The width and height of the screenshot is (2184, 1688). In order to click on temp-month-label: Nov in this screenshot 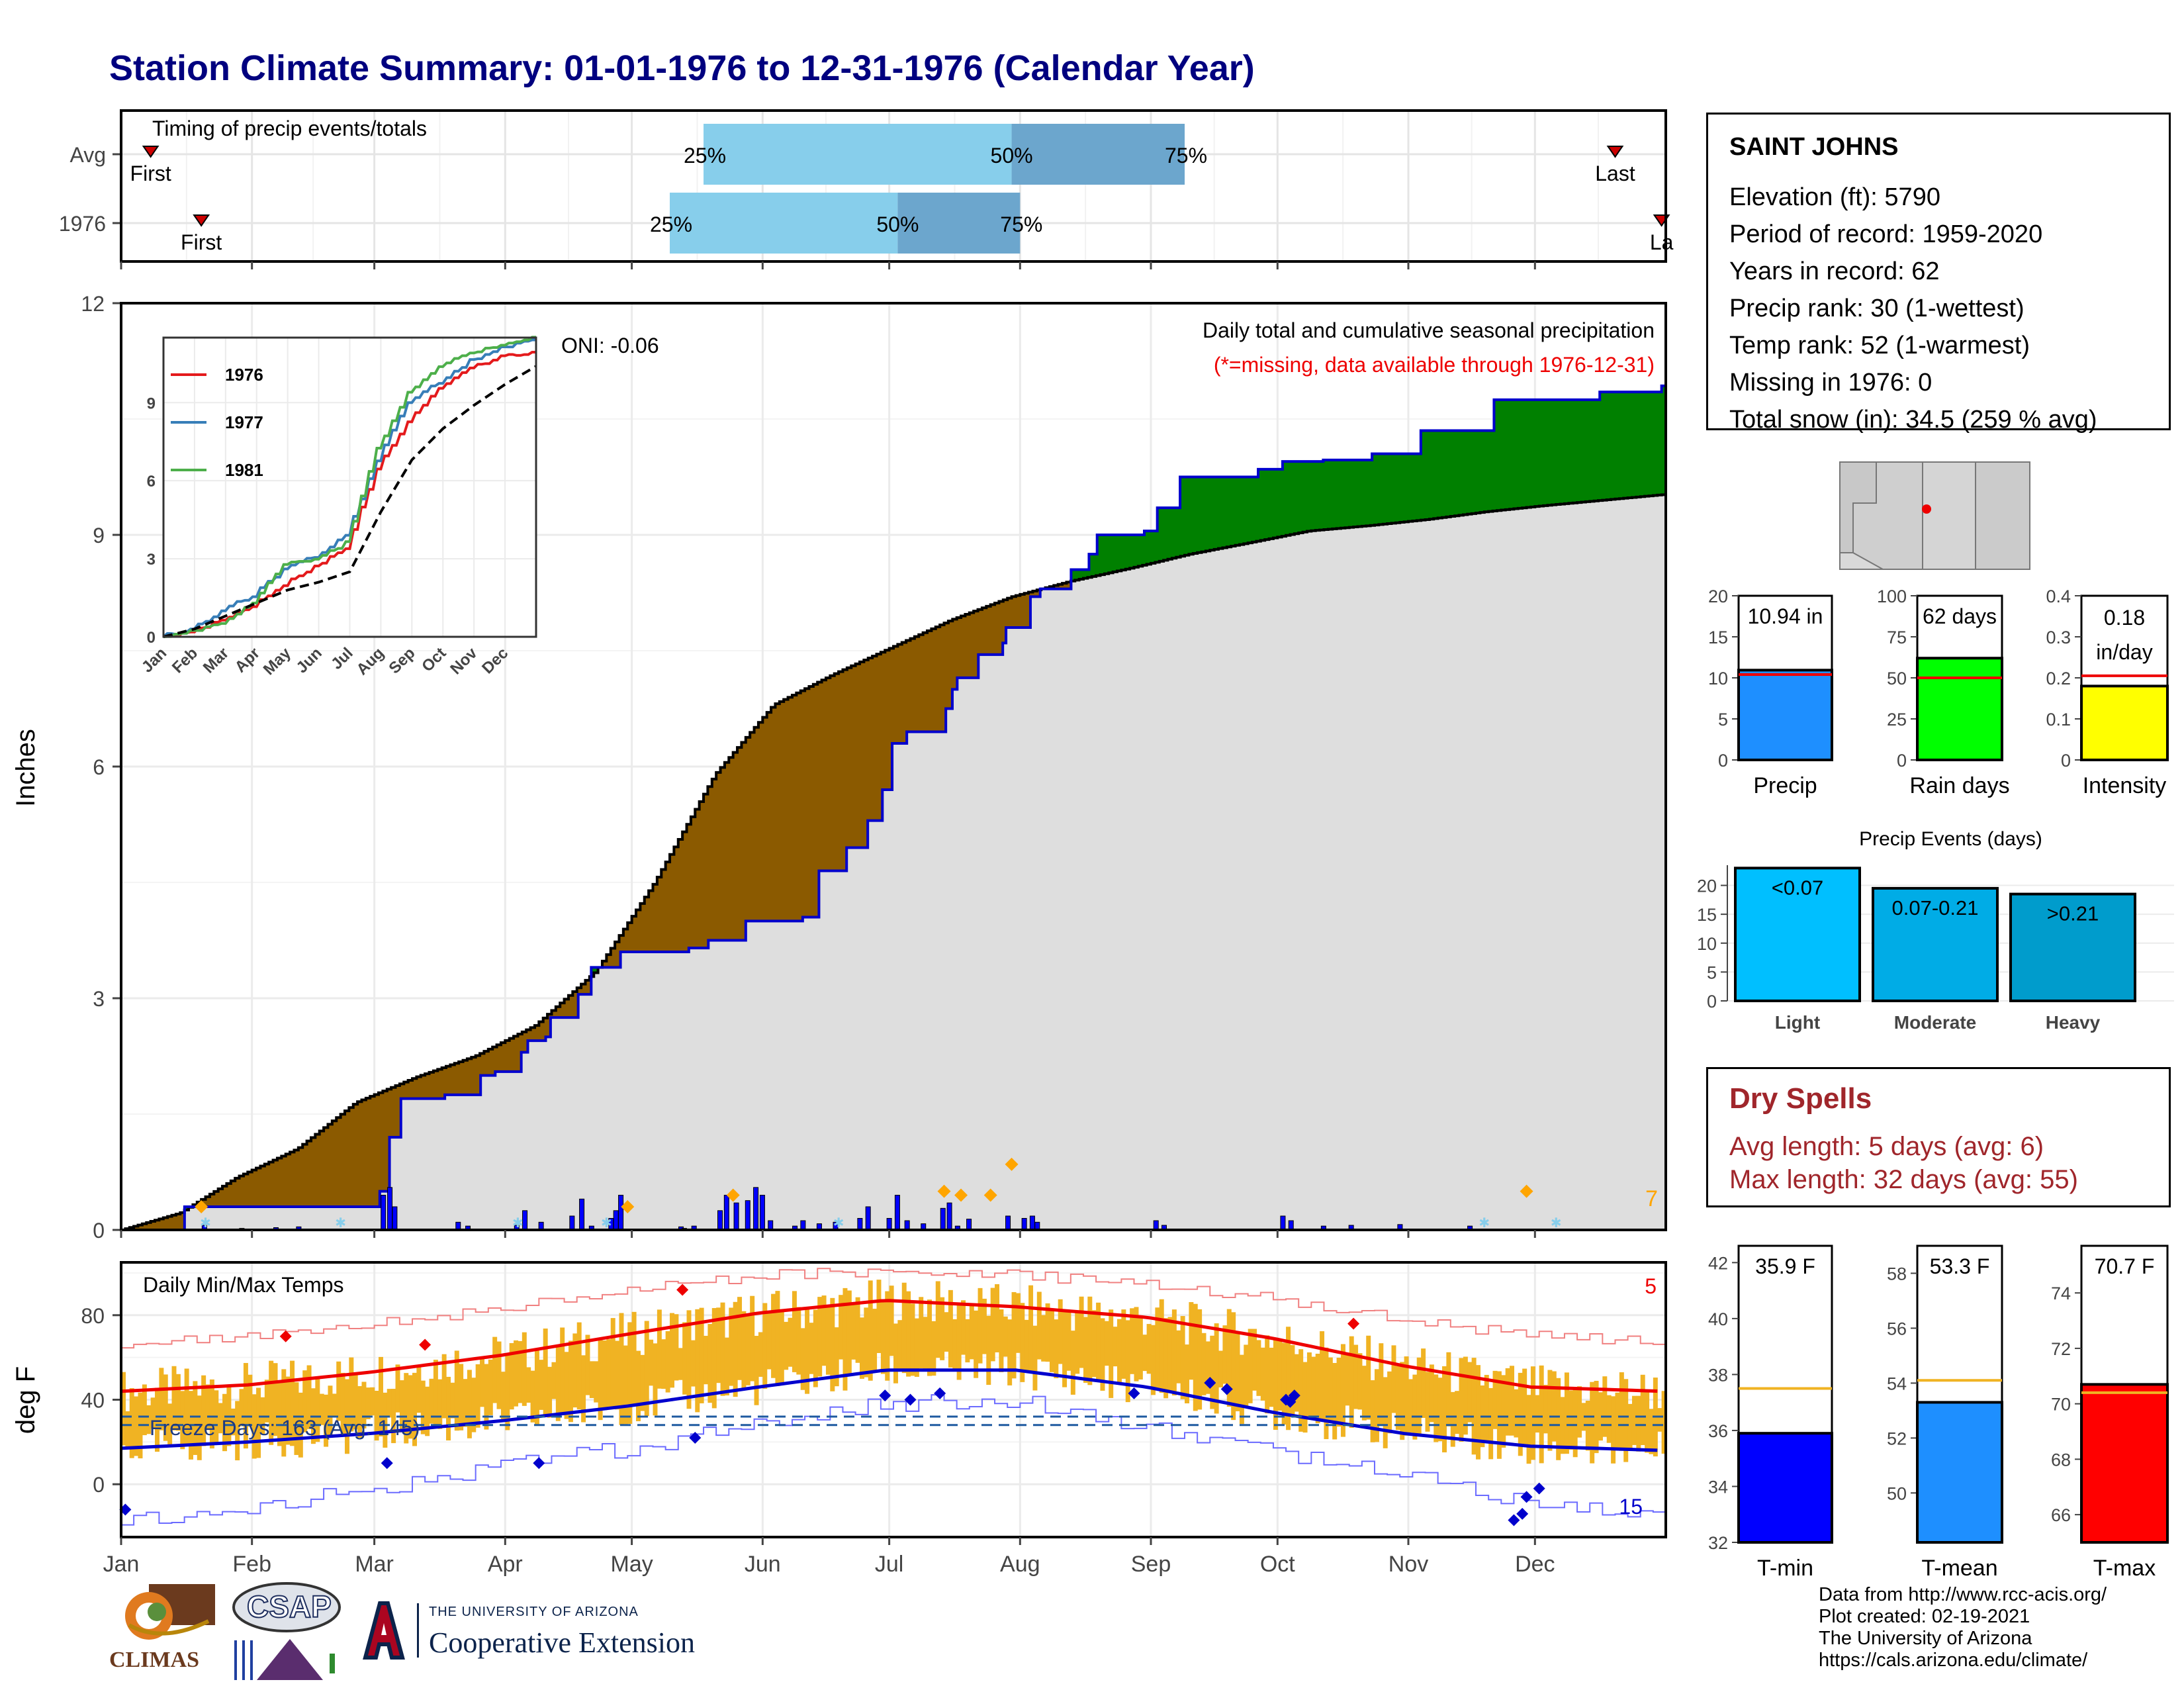, I will do `click(1408, 1564)`.